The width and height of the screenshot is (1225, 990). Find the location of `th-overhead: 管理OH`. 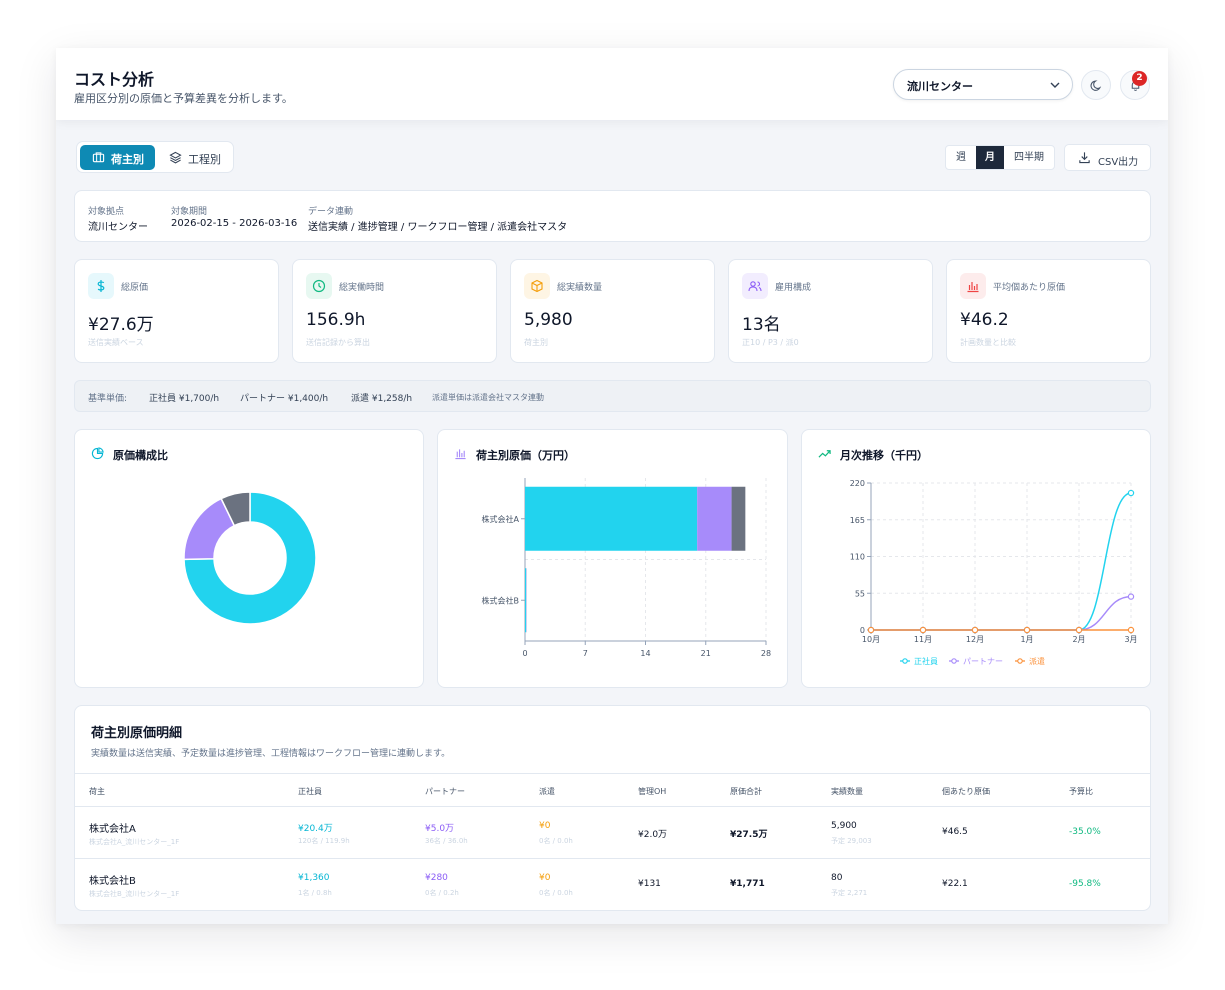

th-overhead: 管理OH is located at coordinates (652, 791).